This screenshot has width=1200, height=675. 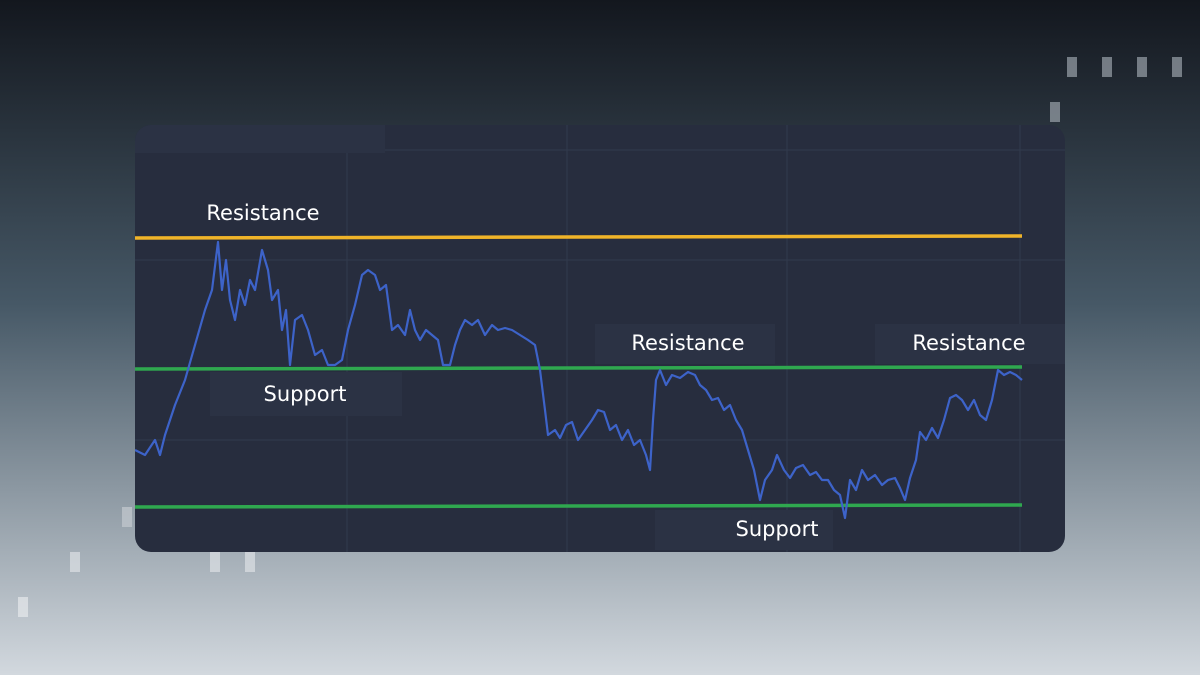 What do you see at coordinates (579, 237) in the screenshot?
I see `resistance-line` at bounding box center [579, 237].